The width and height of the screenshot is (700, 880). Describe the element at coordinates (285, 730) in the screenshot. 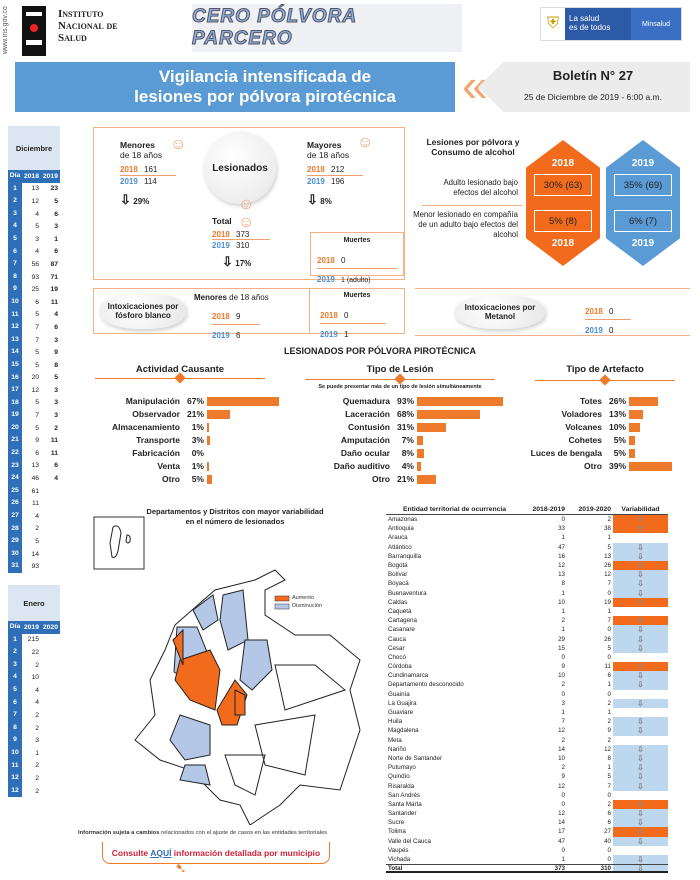

I see `department-borders` at that location.